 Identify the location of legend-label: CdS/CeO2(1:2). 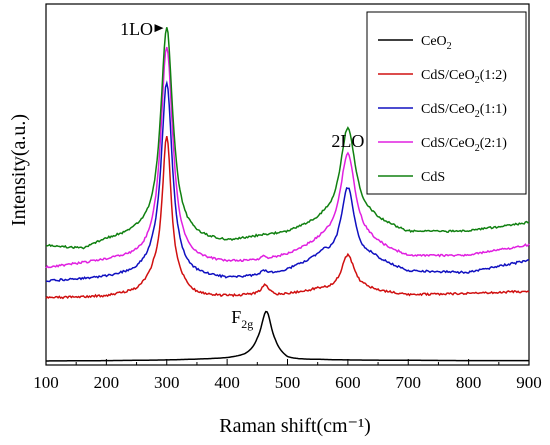
(464, 77).